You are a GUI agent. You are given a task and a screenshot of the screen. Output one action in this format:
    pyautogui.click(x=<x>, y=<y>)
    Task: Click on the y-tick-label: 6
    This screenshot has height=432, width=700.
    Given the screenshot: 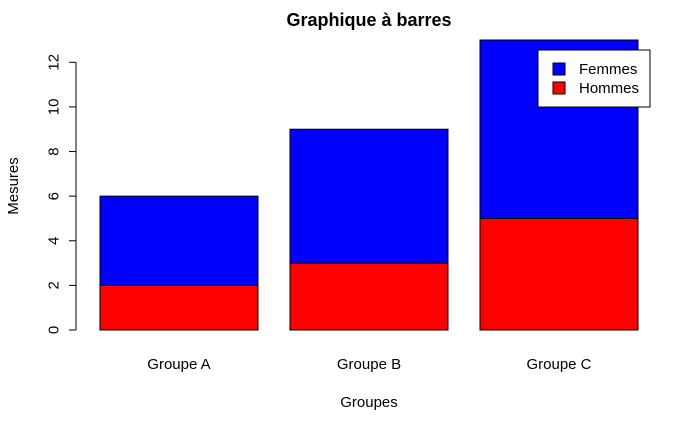 What is the action you would take?
    pyautogui.click(x=54, y=196)
    